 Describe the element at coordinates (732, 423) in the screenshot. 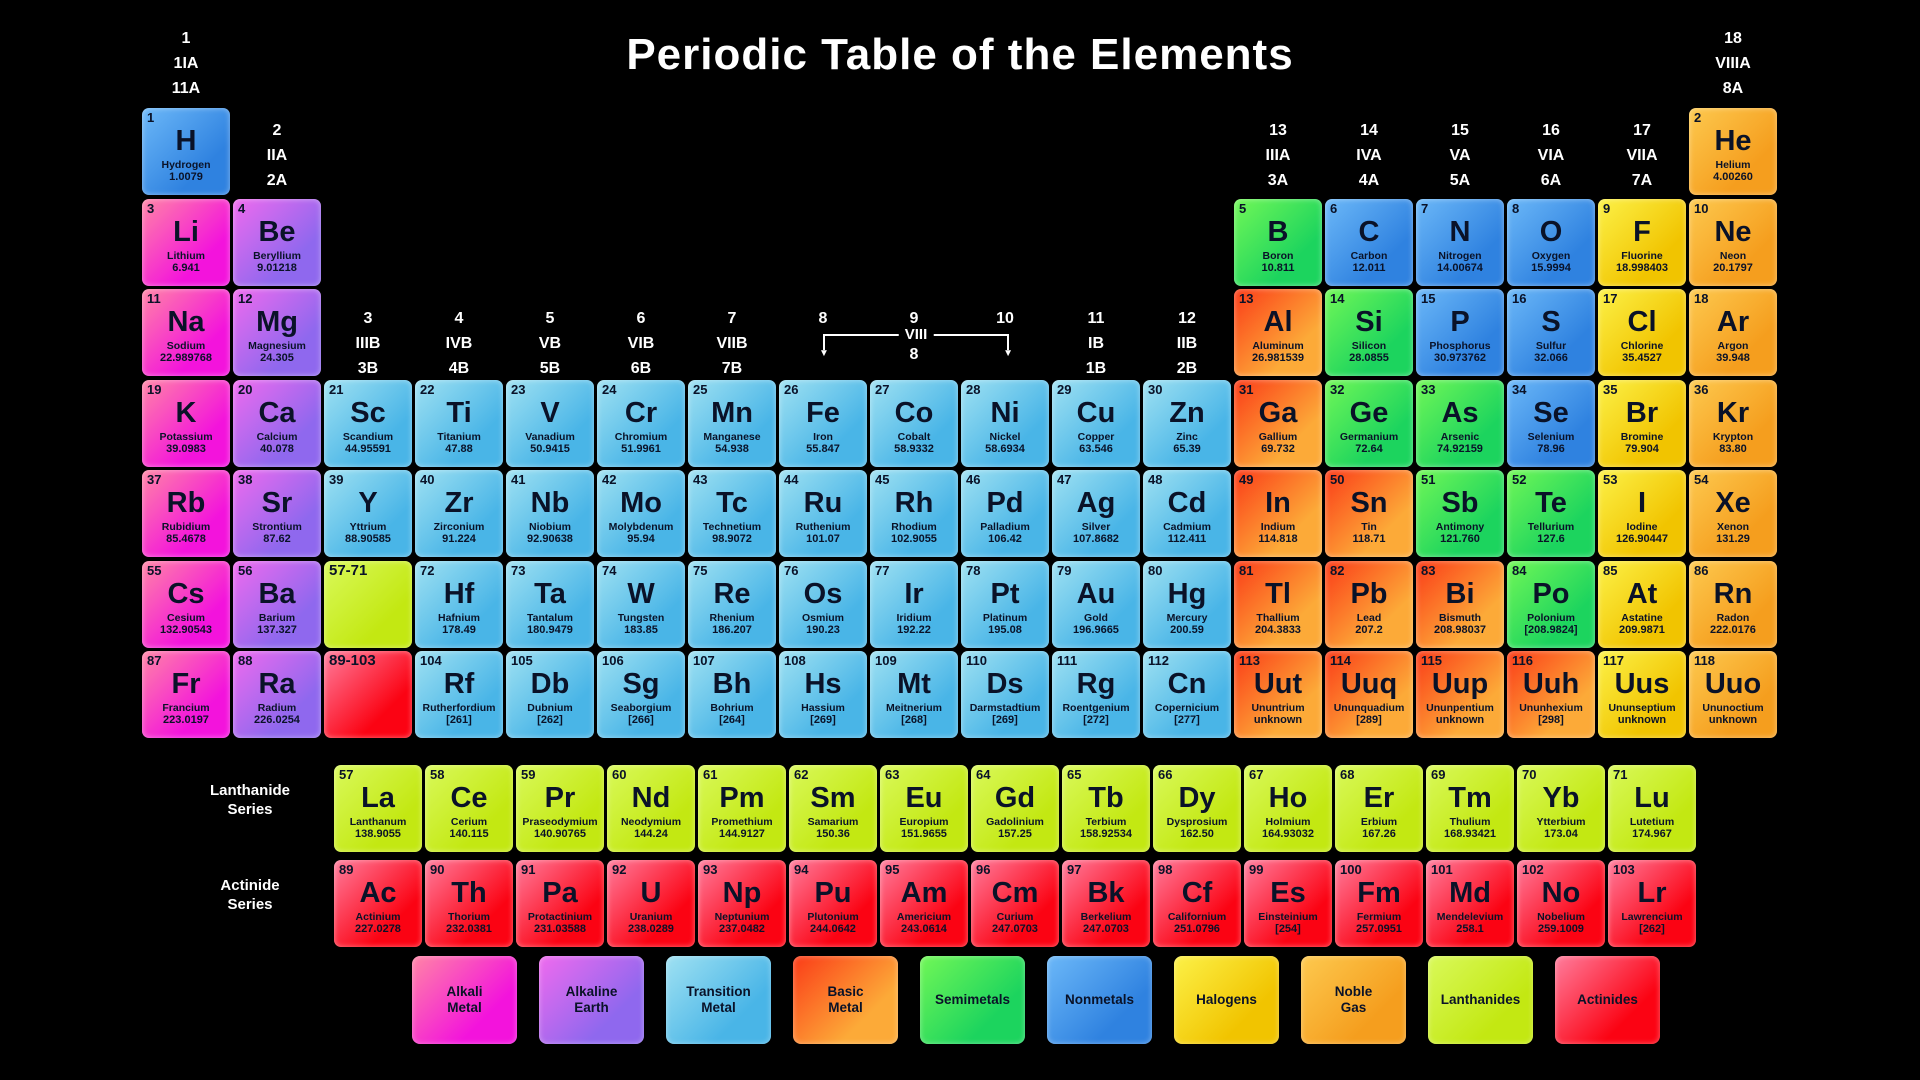

I see `element-cell-Mn: 25 Mn Manganese 54.938` at that location.